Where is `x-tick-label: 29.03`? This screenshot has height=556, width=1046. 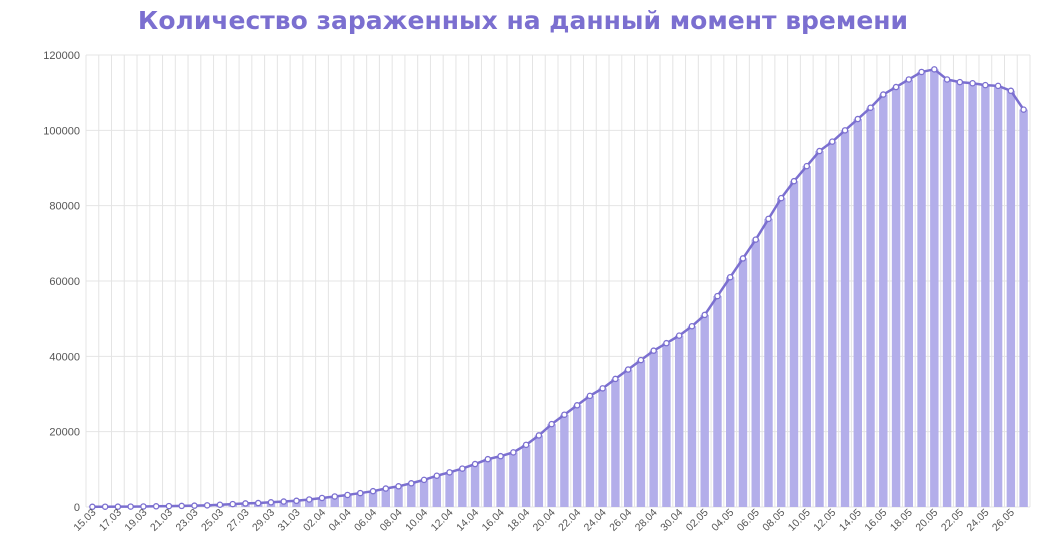 x-tick-label: 29.03 is located at coordinates (263, 520).